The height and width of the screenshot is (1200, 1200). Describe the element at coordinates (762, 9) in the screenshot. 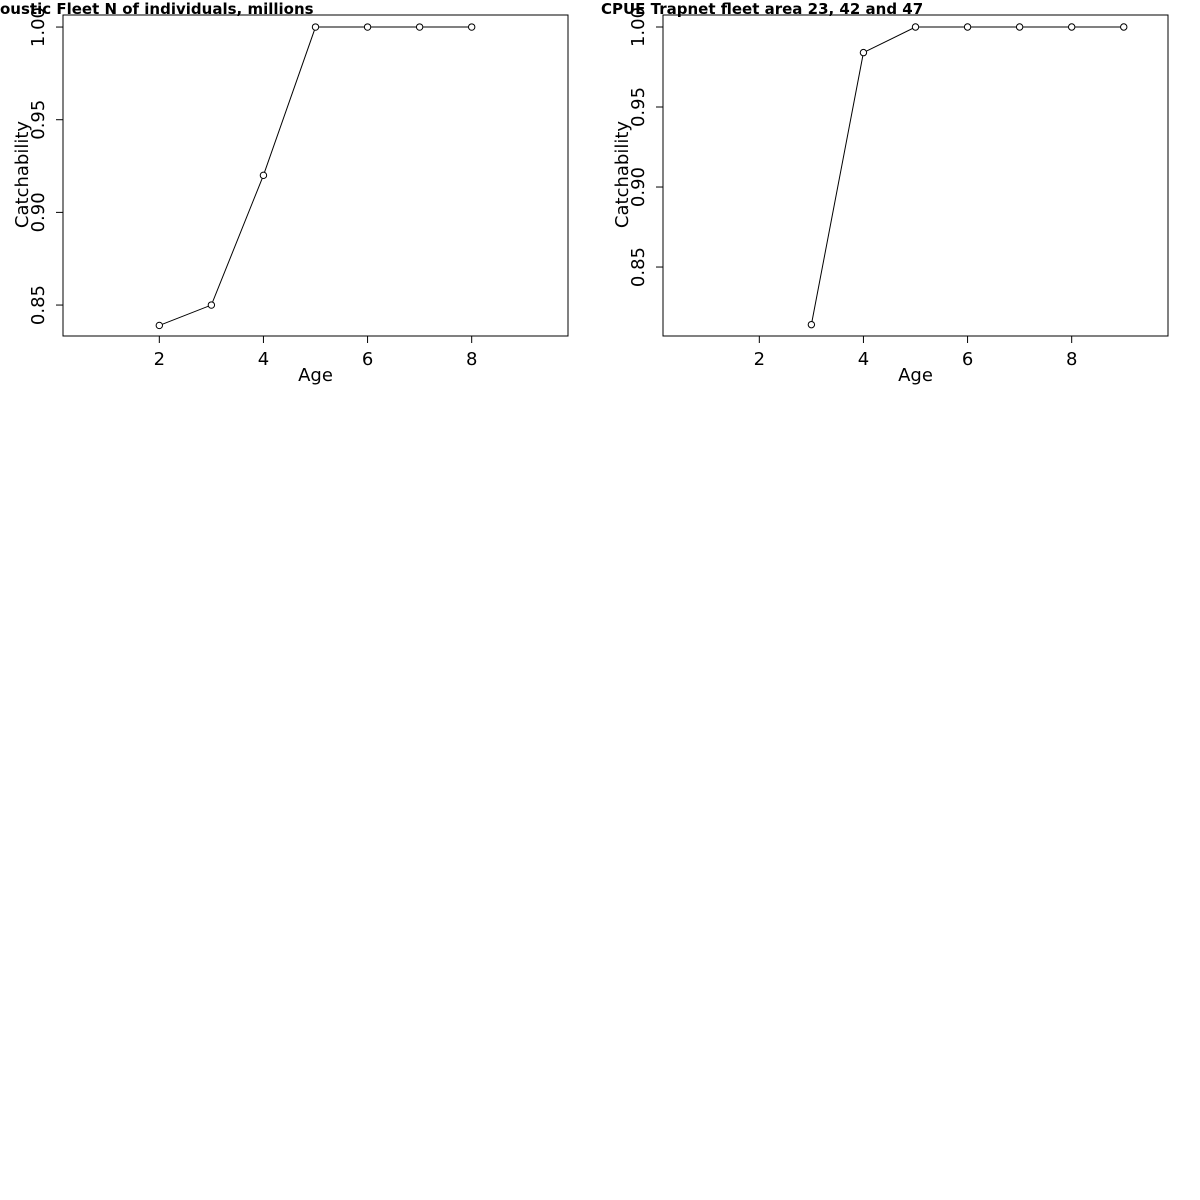

I see `chart-title: CPUE Trapnet fleet area 23, 42 and 47` at that location.